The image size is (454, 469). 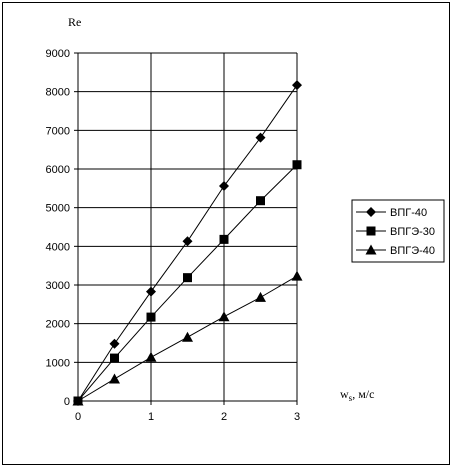 What do you see at coordinates (74, 22) in the screenshot?
I see `y-axis-label: Re` at bounding box center [74, 22].